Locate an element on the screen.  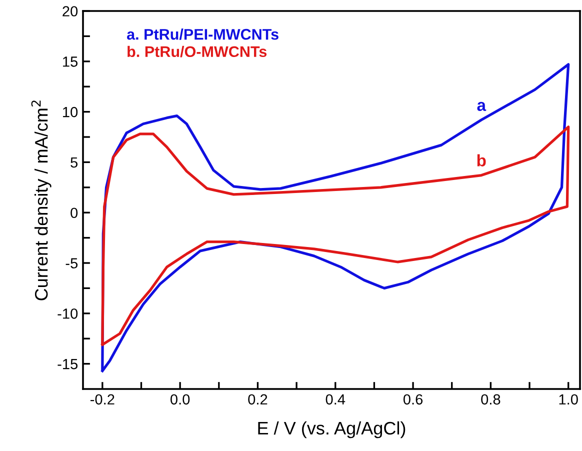
y-tick-label: 15 is located at coordinates (70, 61).